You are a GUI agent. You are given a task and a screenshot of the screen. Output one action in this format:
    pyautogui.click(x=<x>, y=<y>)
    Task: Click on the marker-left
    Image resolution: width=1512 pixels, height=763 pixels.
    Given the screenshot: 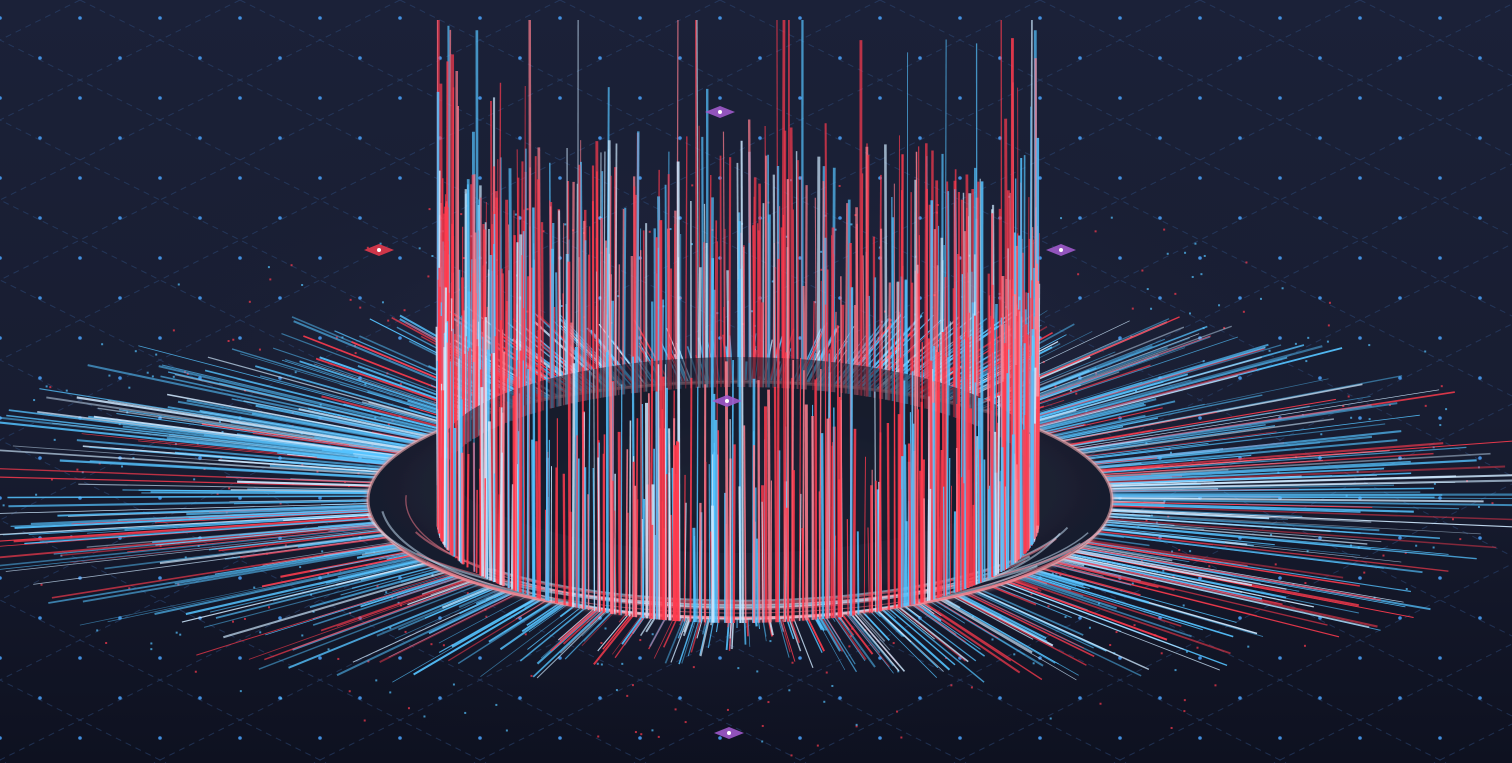 What is the action you would take?
    pyautogui.click(x=379, y=250)
    